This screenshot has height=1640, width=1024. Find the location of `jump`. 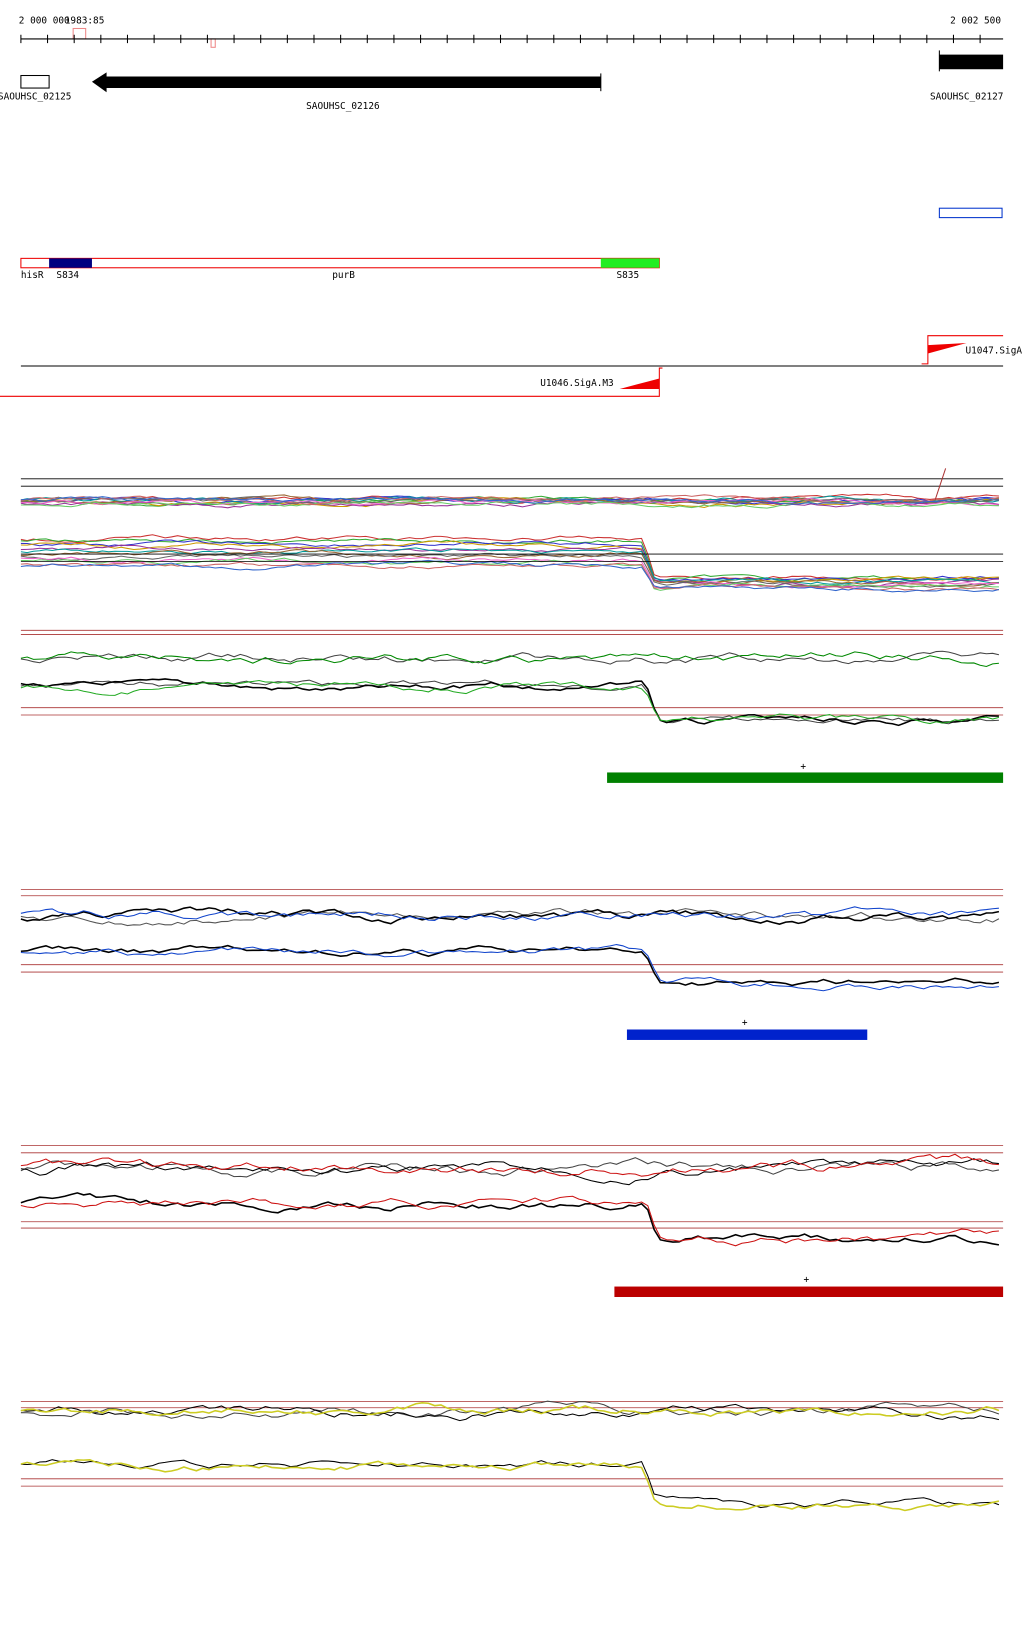

jump is located at coordinates (940, 484).